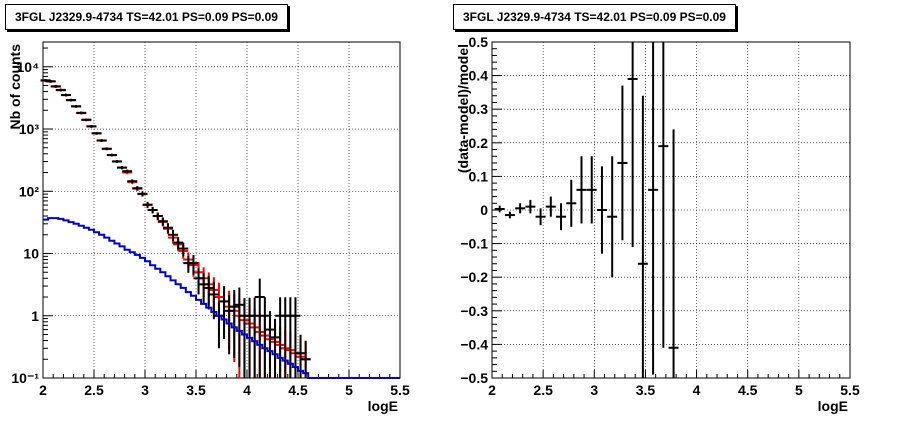 The width and height of the screenshot is (898, 421). What do you see at coordinates (28, 67) in the screenshot?
I see `y-tick-label: 10⁴` at bounding box center [28, 67].